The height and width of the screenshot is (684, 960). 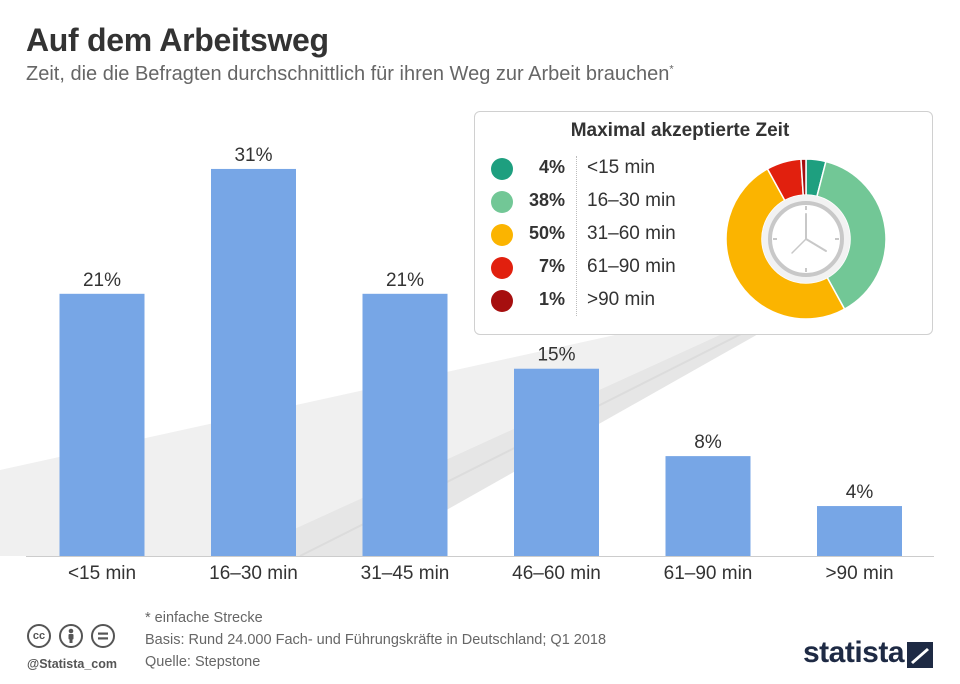 I want to click on legend-item: 38% 16–30 min, so click(x=605, y=202).